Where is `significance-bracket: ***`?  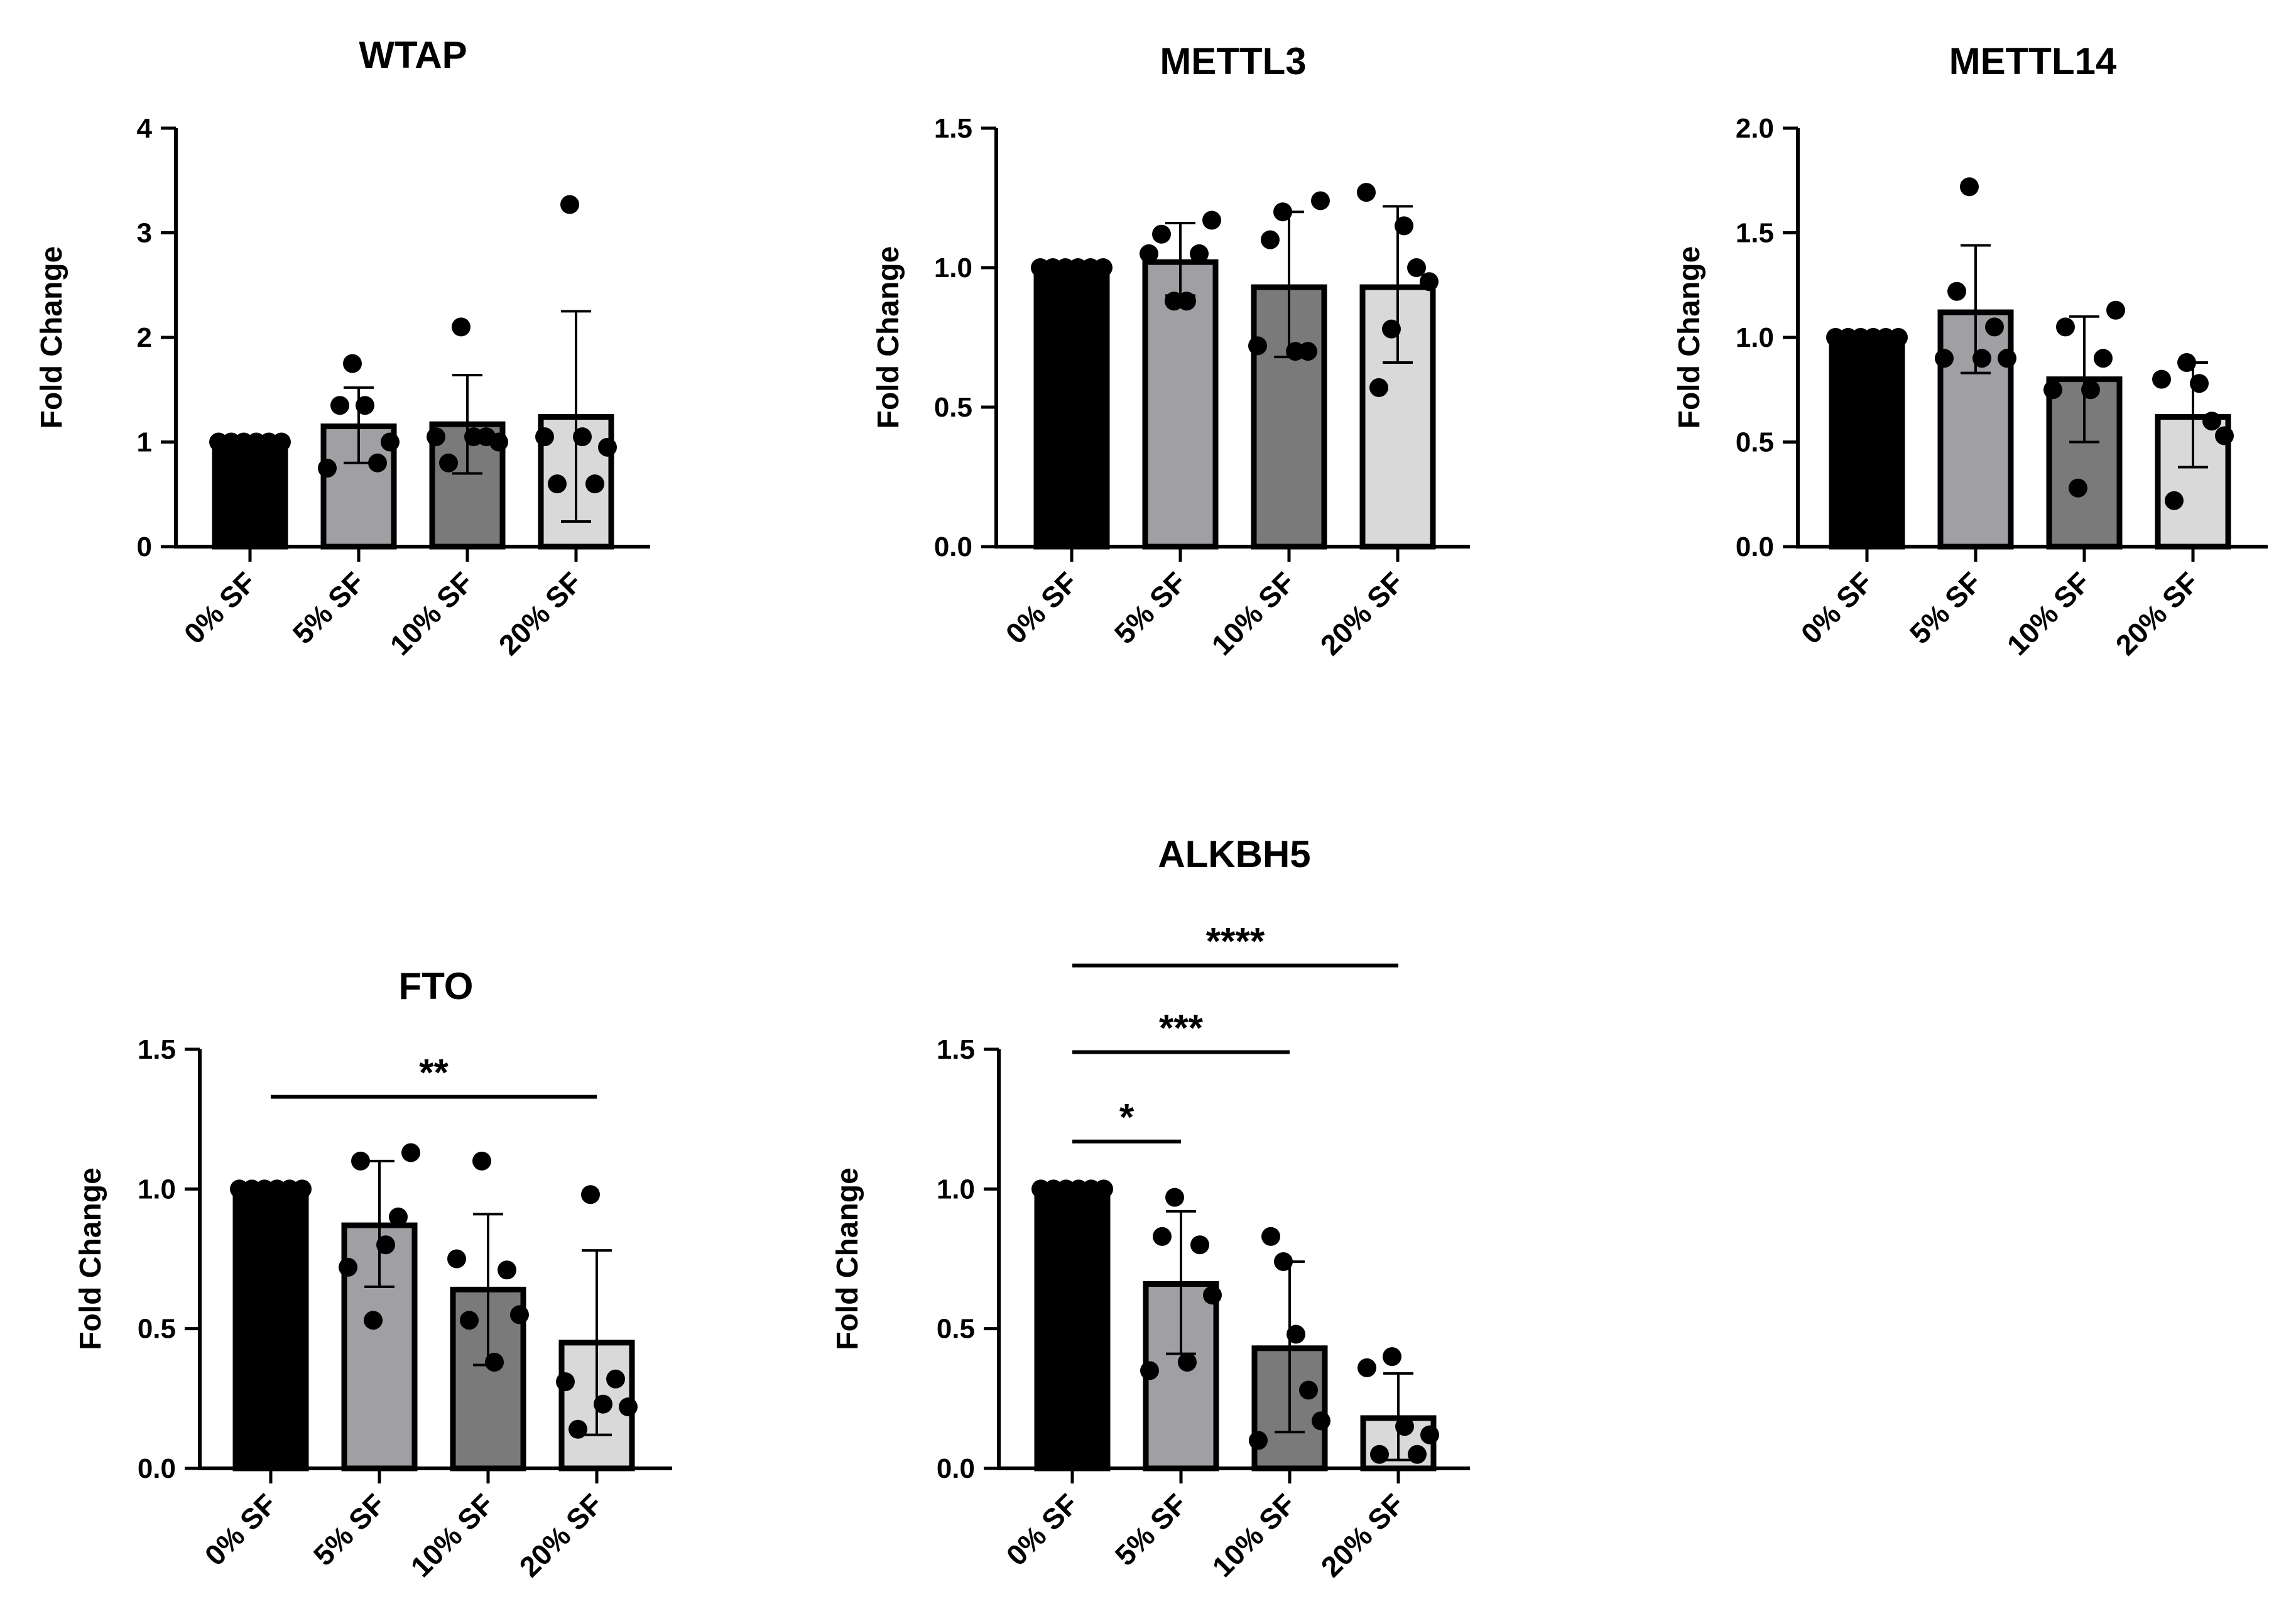 significance-bracket: *** is located at coordinates (1181, 1031).